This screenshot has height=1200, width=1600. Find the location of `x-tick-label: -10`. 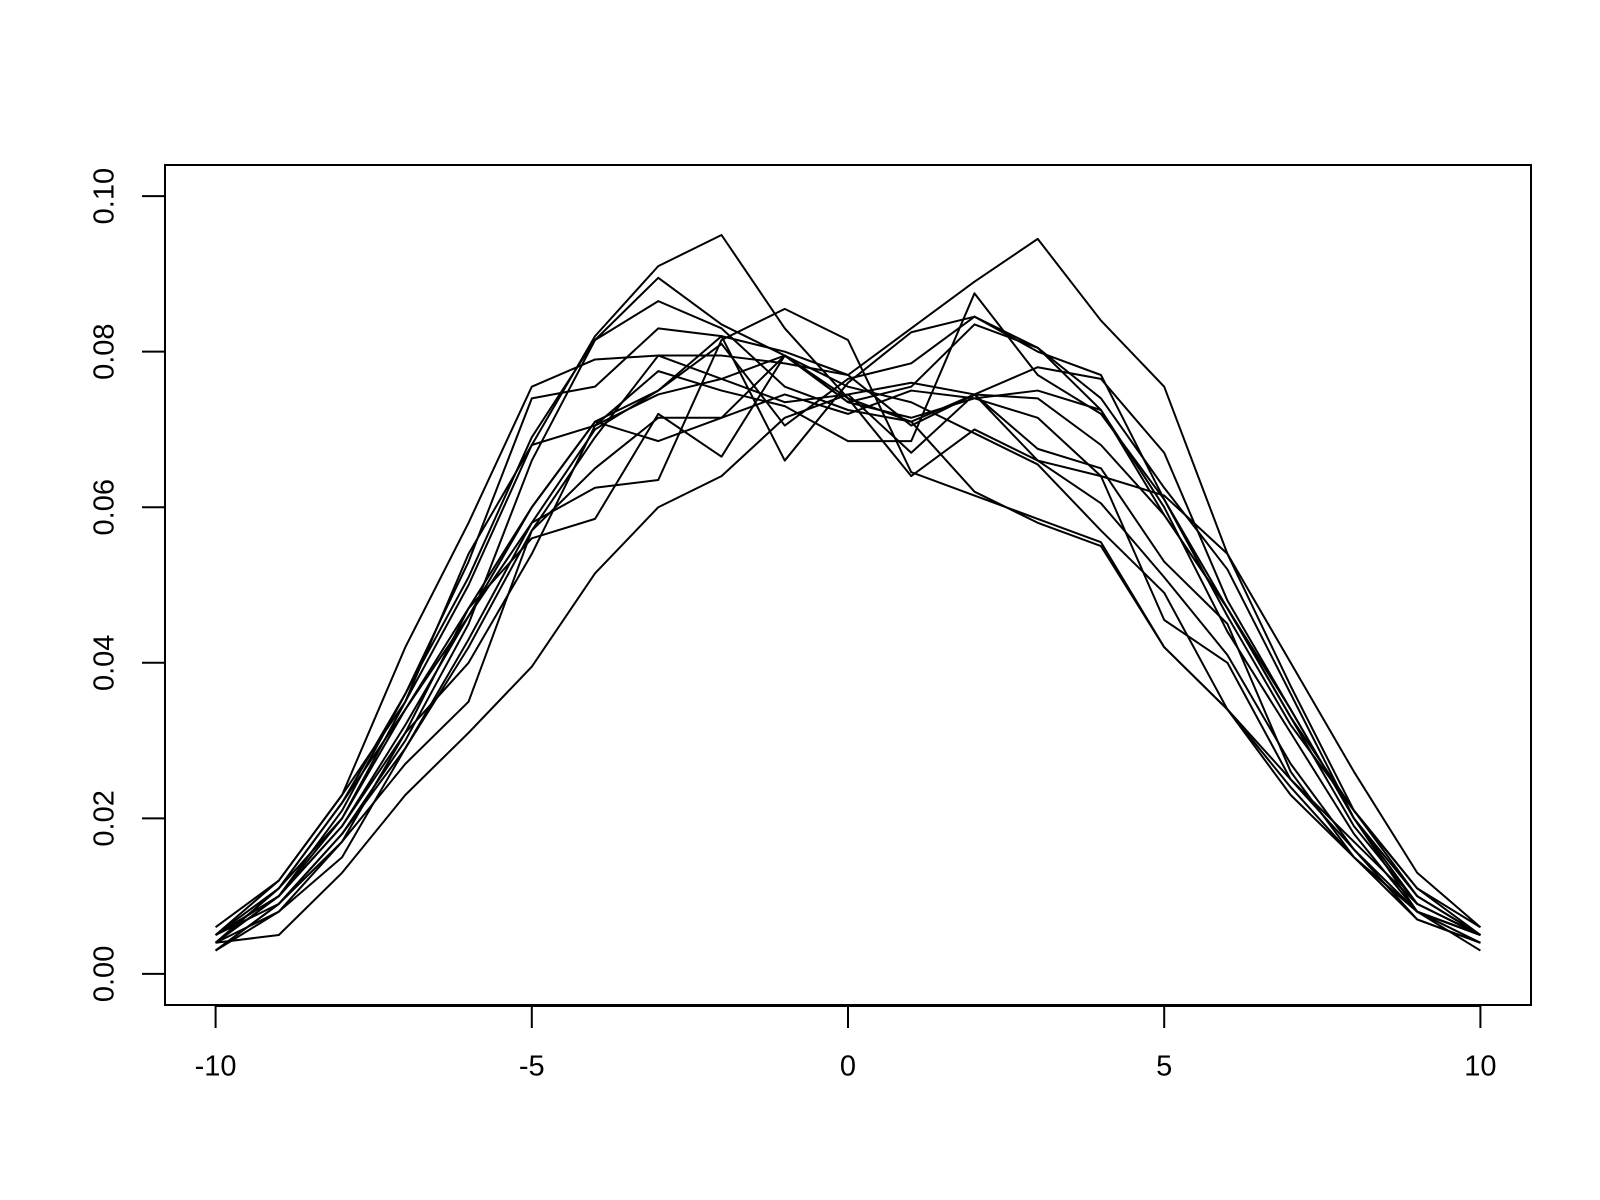

x-tick-label: -10 is located at coordinates (216, 1067).